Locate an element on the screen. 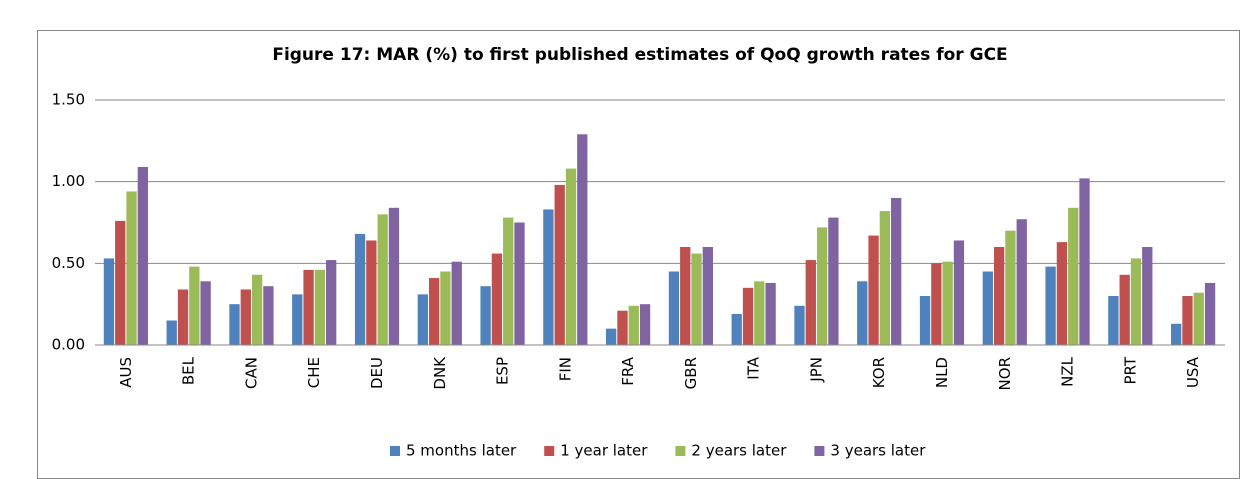 The image size is (1258, 479). x-tick-label: BEL is located at coordinates (189, 370).